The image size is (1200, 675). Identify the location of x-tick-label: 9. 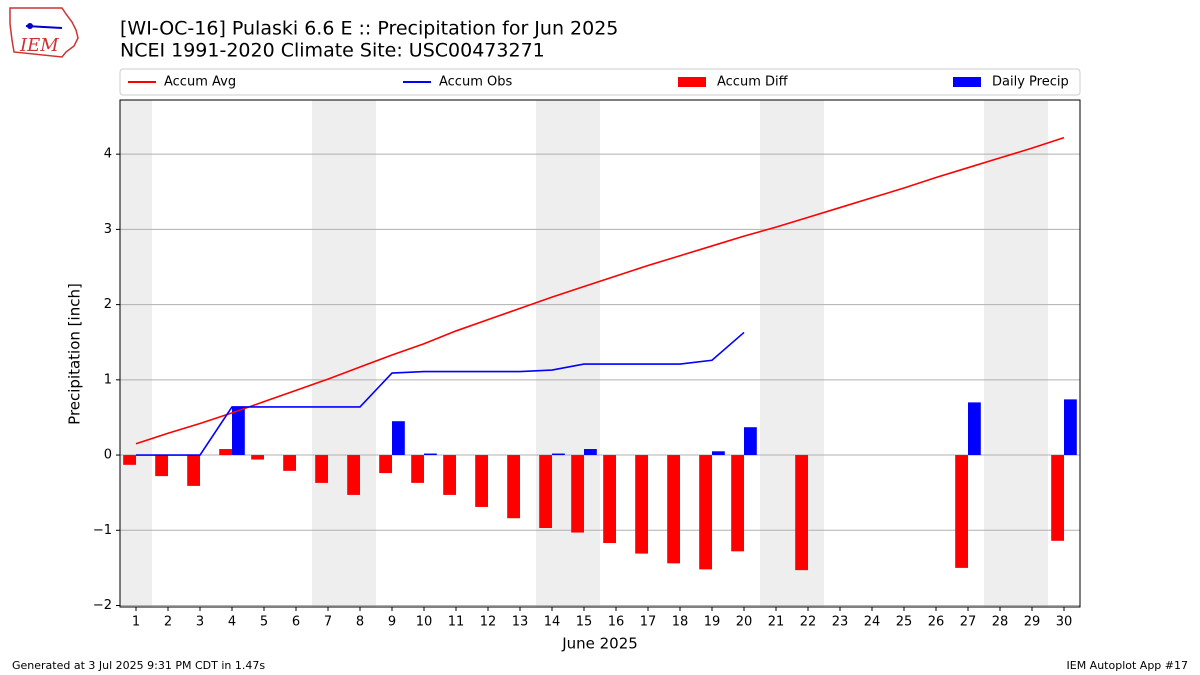
(392, 622).